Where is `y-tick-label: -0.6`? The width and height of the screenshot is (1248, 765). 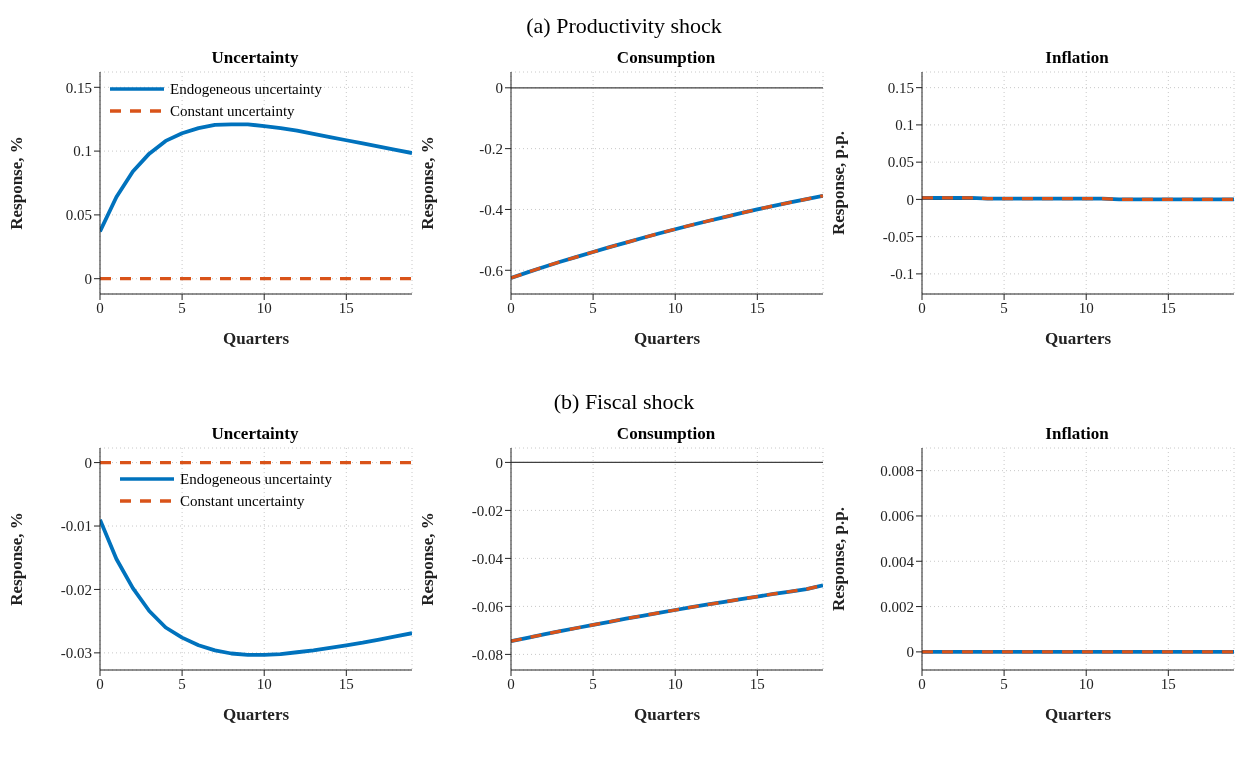 y-tick-label: -0.6 is located at coordinates (491, 270).